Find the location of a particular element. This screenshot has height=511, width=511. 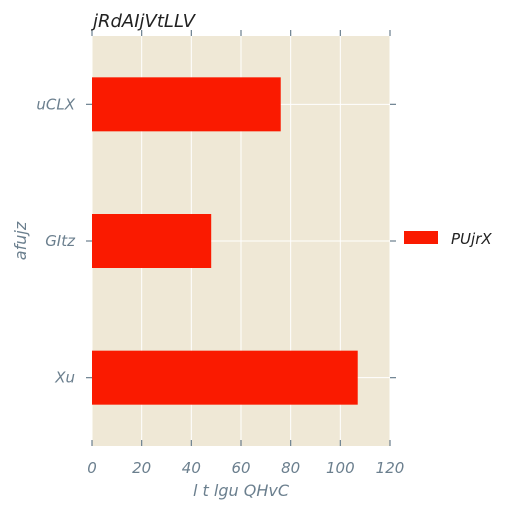

x-tick-label: 0 is located at coordinates (92, 468).